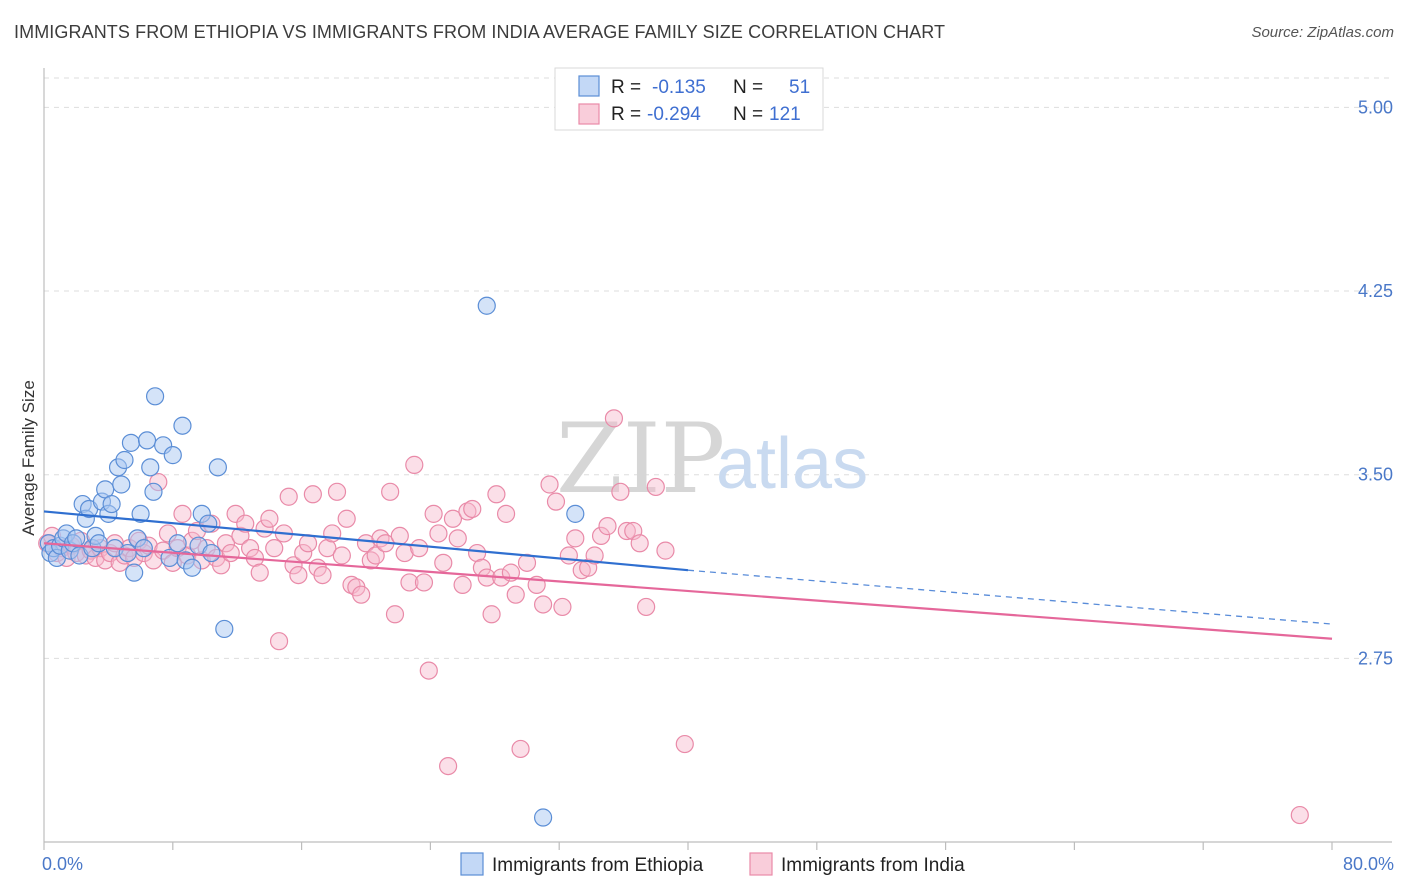  What do you see at coordinates (674, 114) in the screenshot?
I see `legend-r-value-india: -0.294` at bounding box center [674, 114].